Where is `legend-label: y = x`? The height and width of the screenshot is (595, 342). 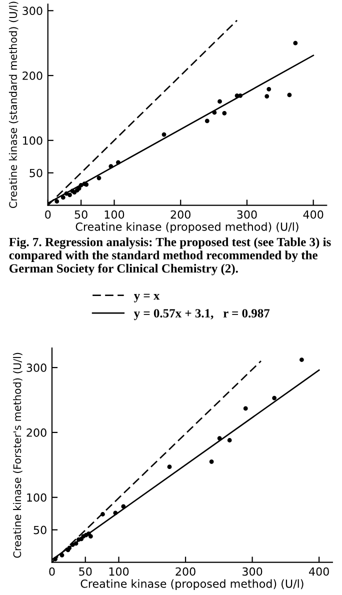
legend-label: y = x is located at coordinates (147, 298).